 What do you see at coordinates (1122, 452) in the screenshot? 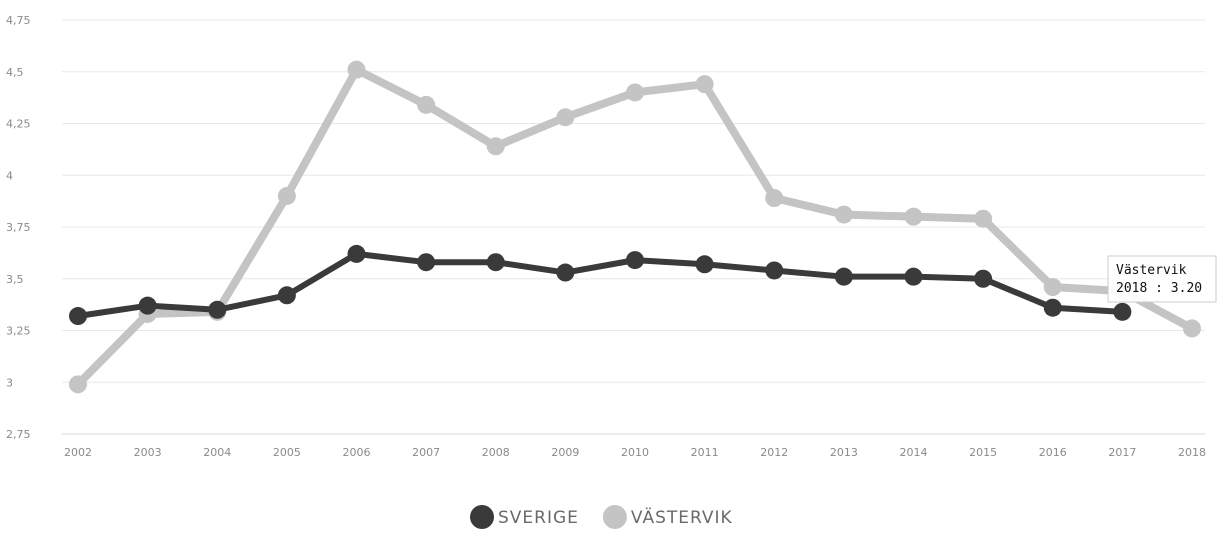
I see `x-tick-label: 2017` at bounding box center [1122, 452].